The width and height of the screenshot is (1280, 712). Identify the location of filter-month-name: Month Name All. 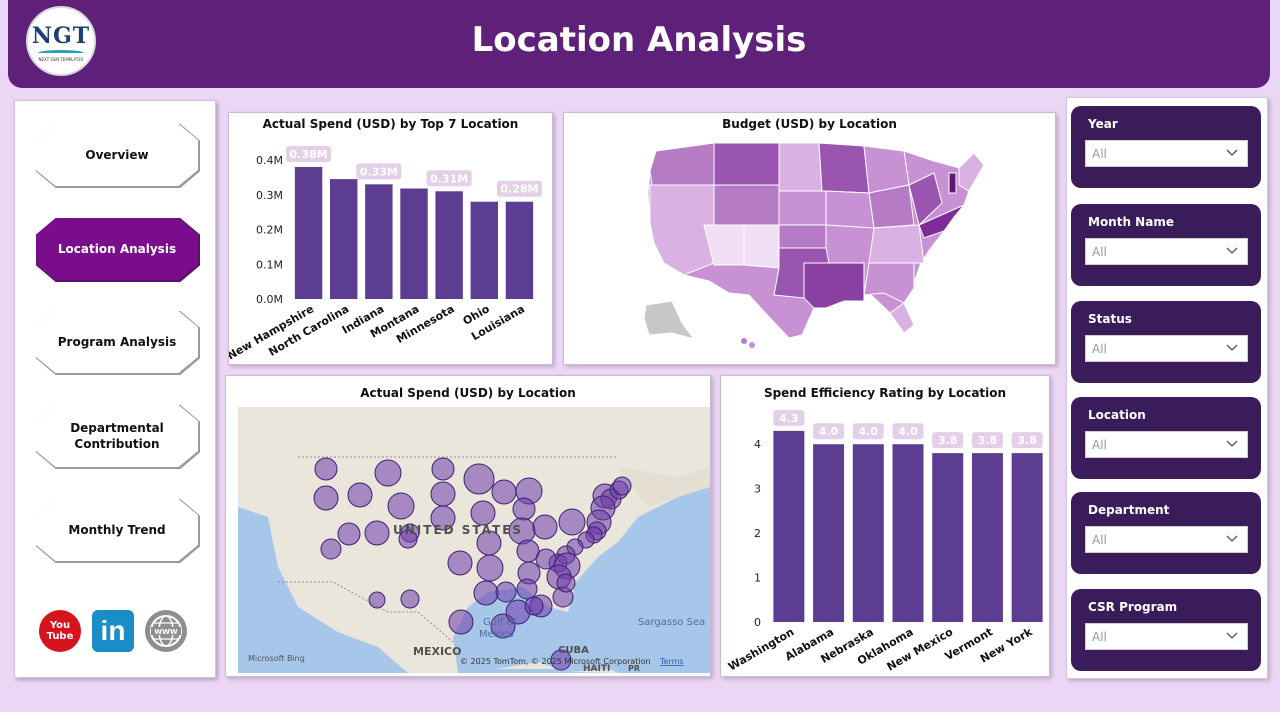
(1166, 245).